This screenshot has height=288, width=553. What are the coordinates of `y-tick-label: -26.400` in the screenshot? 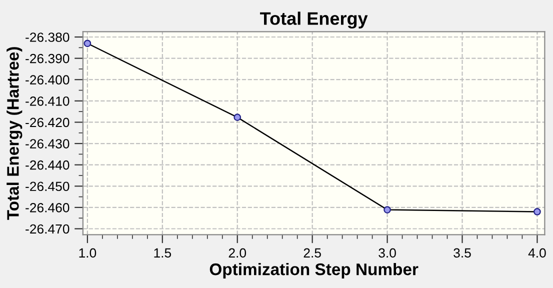 It's located at (48, 80).